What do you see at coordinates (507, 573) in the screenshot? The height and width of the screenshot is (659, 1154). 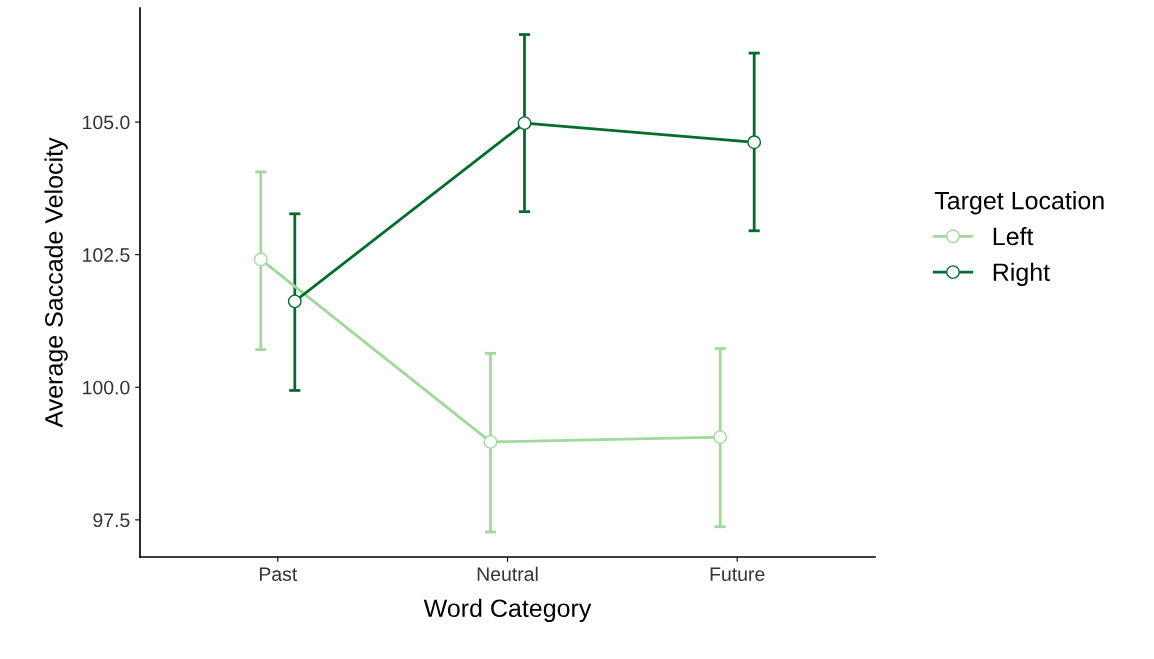 I see `x-tick-label: Neutral` at bounding box center [507, 573].